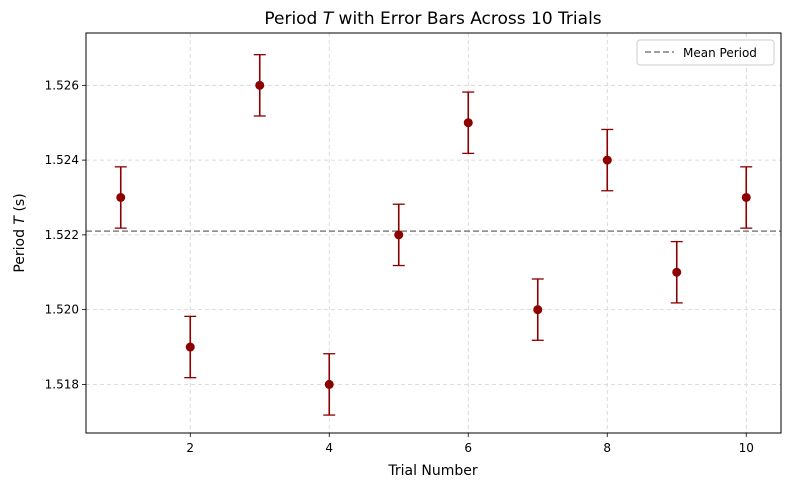  What do you see at coordinates (190, 448) in the screenshot?
I see `x-tick-label: 2` at bounding box center [190, 448].